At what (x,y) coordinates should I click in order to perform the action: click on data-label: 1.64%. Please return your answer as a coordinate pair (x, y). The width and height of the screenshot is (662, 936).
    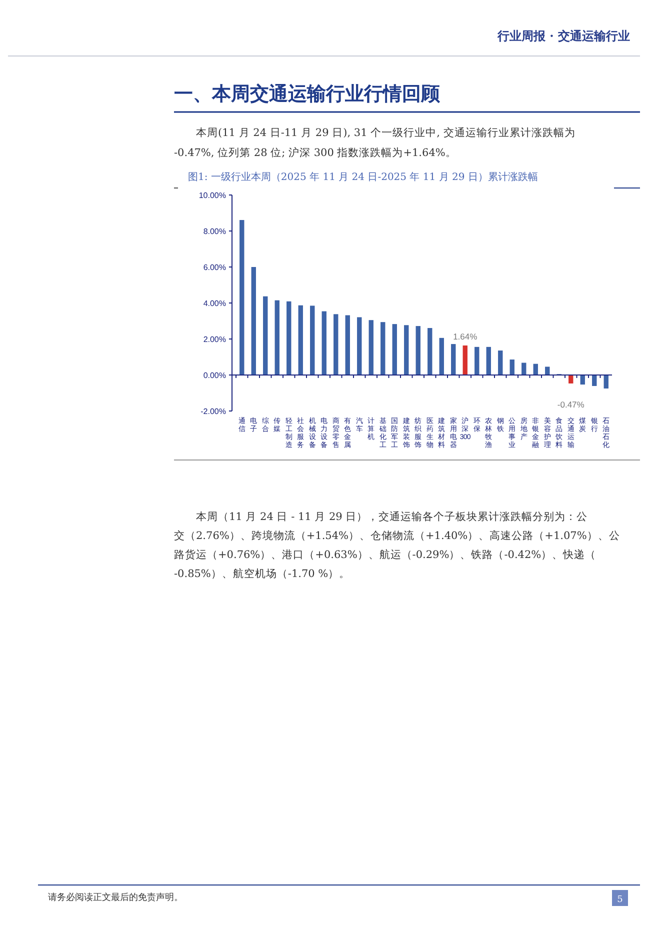
    Looking at the image, I should click on (465, 336).